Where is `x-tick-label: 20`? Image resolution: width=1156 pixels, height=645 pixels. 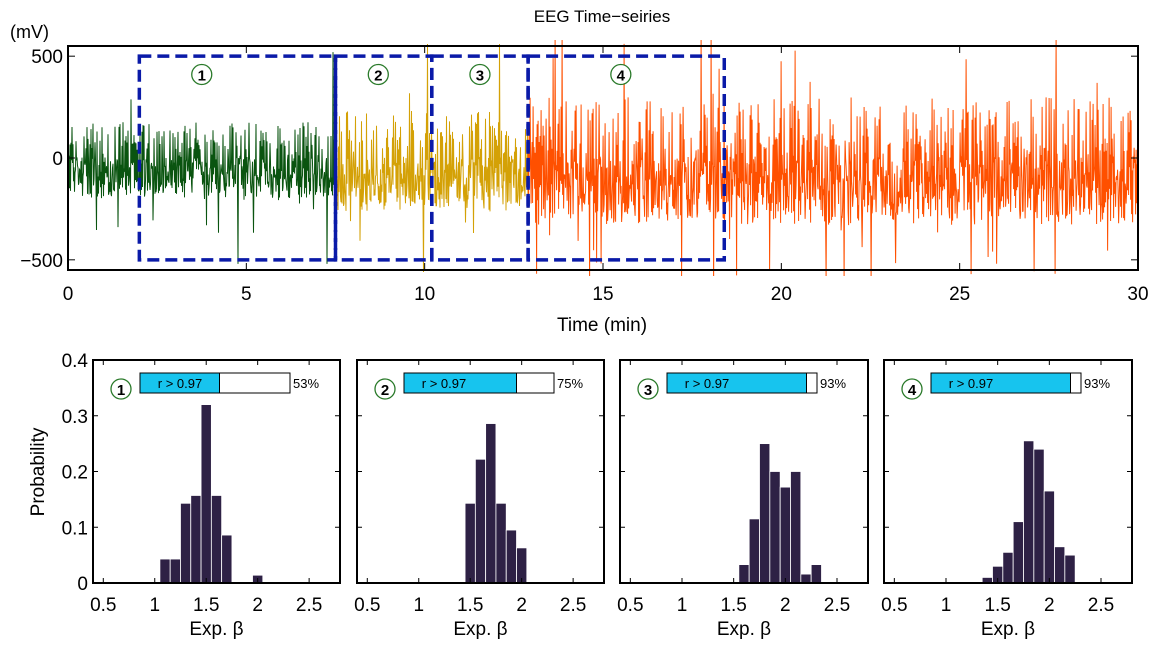
x-tick-label: 20 is located at coordinates (781, 294).